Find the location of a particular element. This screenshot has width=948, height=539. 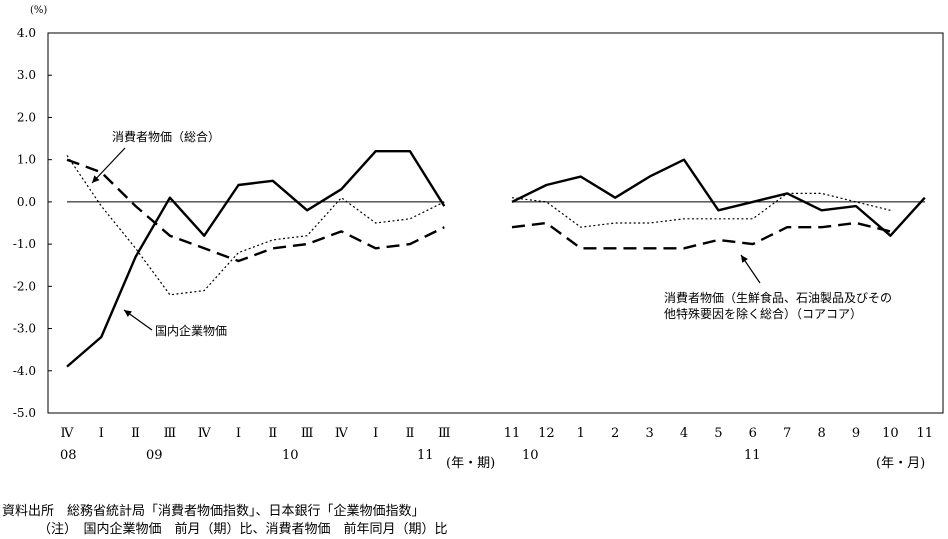

x-tick-label: 12 is located at coordinates (546, 433).